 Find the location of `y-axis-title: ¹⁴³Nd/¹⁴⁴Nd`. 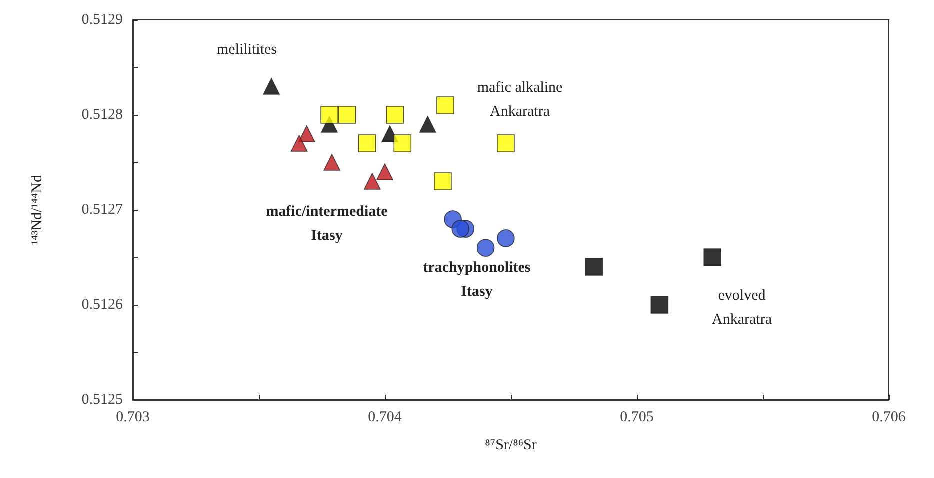

y-axis-title: ¹⁴³Nd/¹⁴⁴Nd is located at coordinates (38, 210).